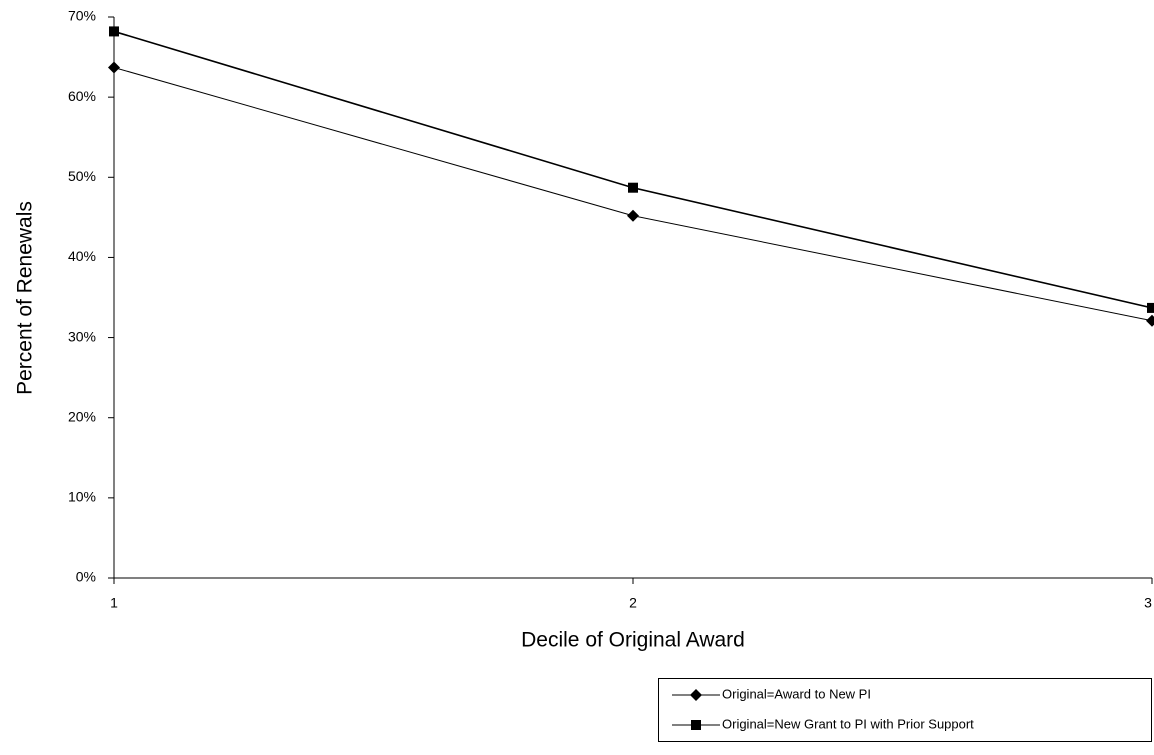  I want to click on x-tick-label: 3, so click(1148, 603).